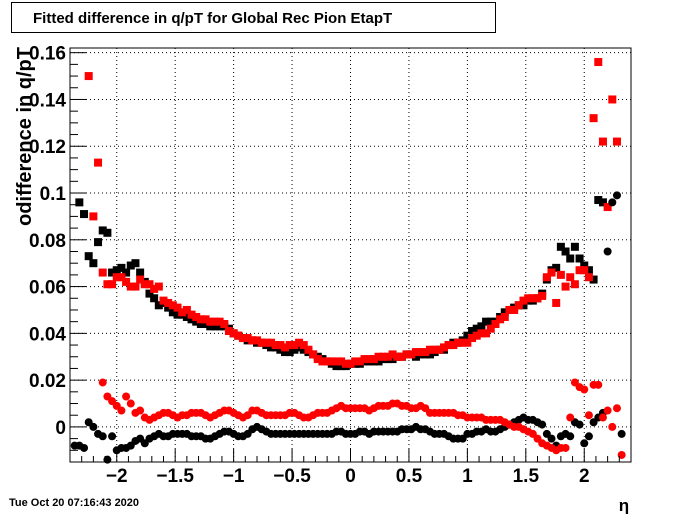  What do you see at coordinates (624, 505) in the screenshot?
I see `x-axis-title: η` at bounding box center [624, 505].